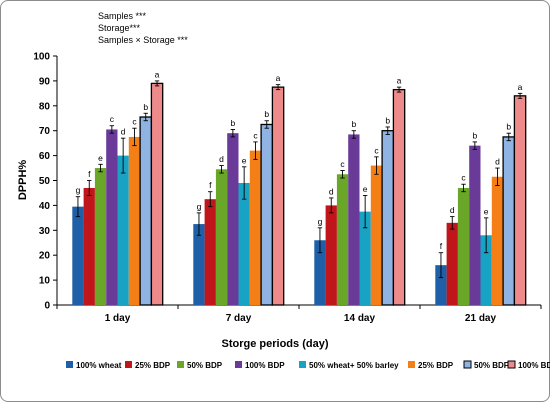  Describe the element at coordinates (45, 206) in the screenshot. I see `y-tick-label: 40` at that location.